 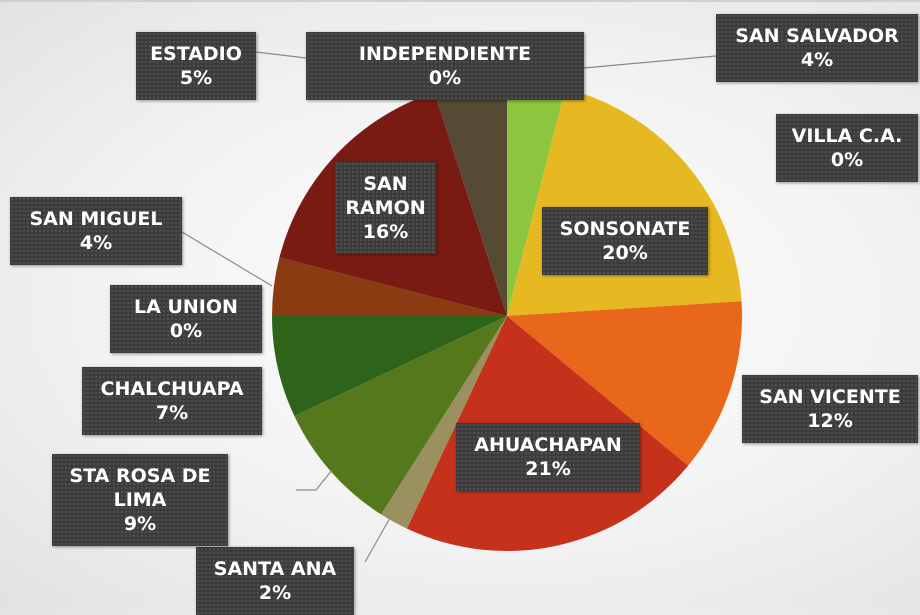 I want to click on slice-name: SONSONATE, so click(x=625, y=229).